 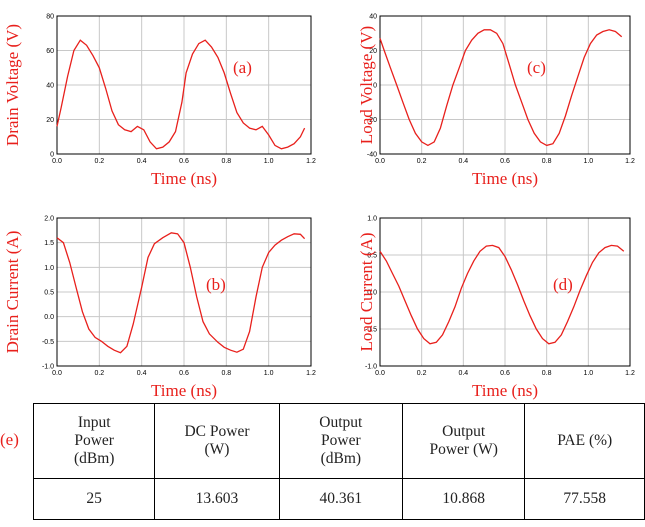 I want to click on panel-label: (d), so click(x=563, y=284).